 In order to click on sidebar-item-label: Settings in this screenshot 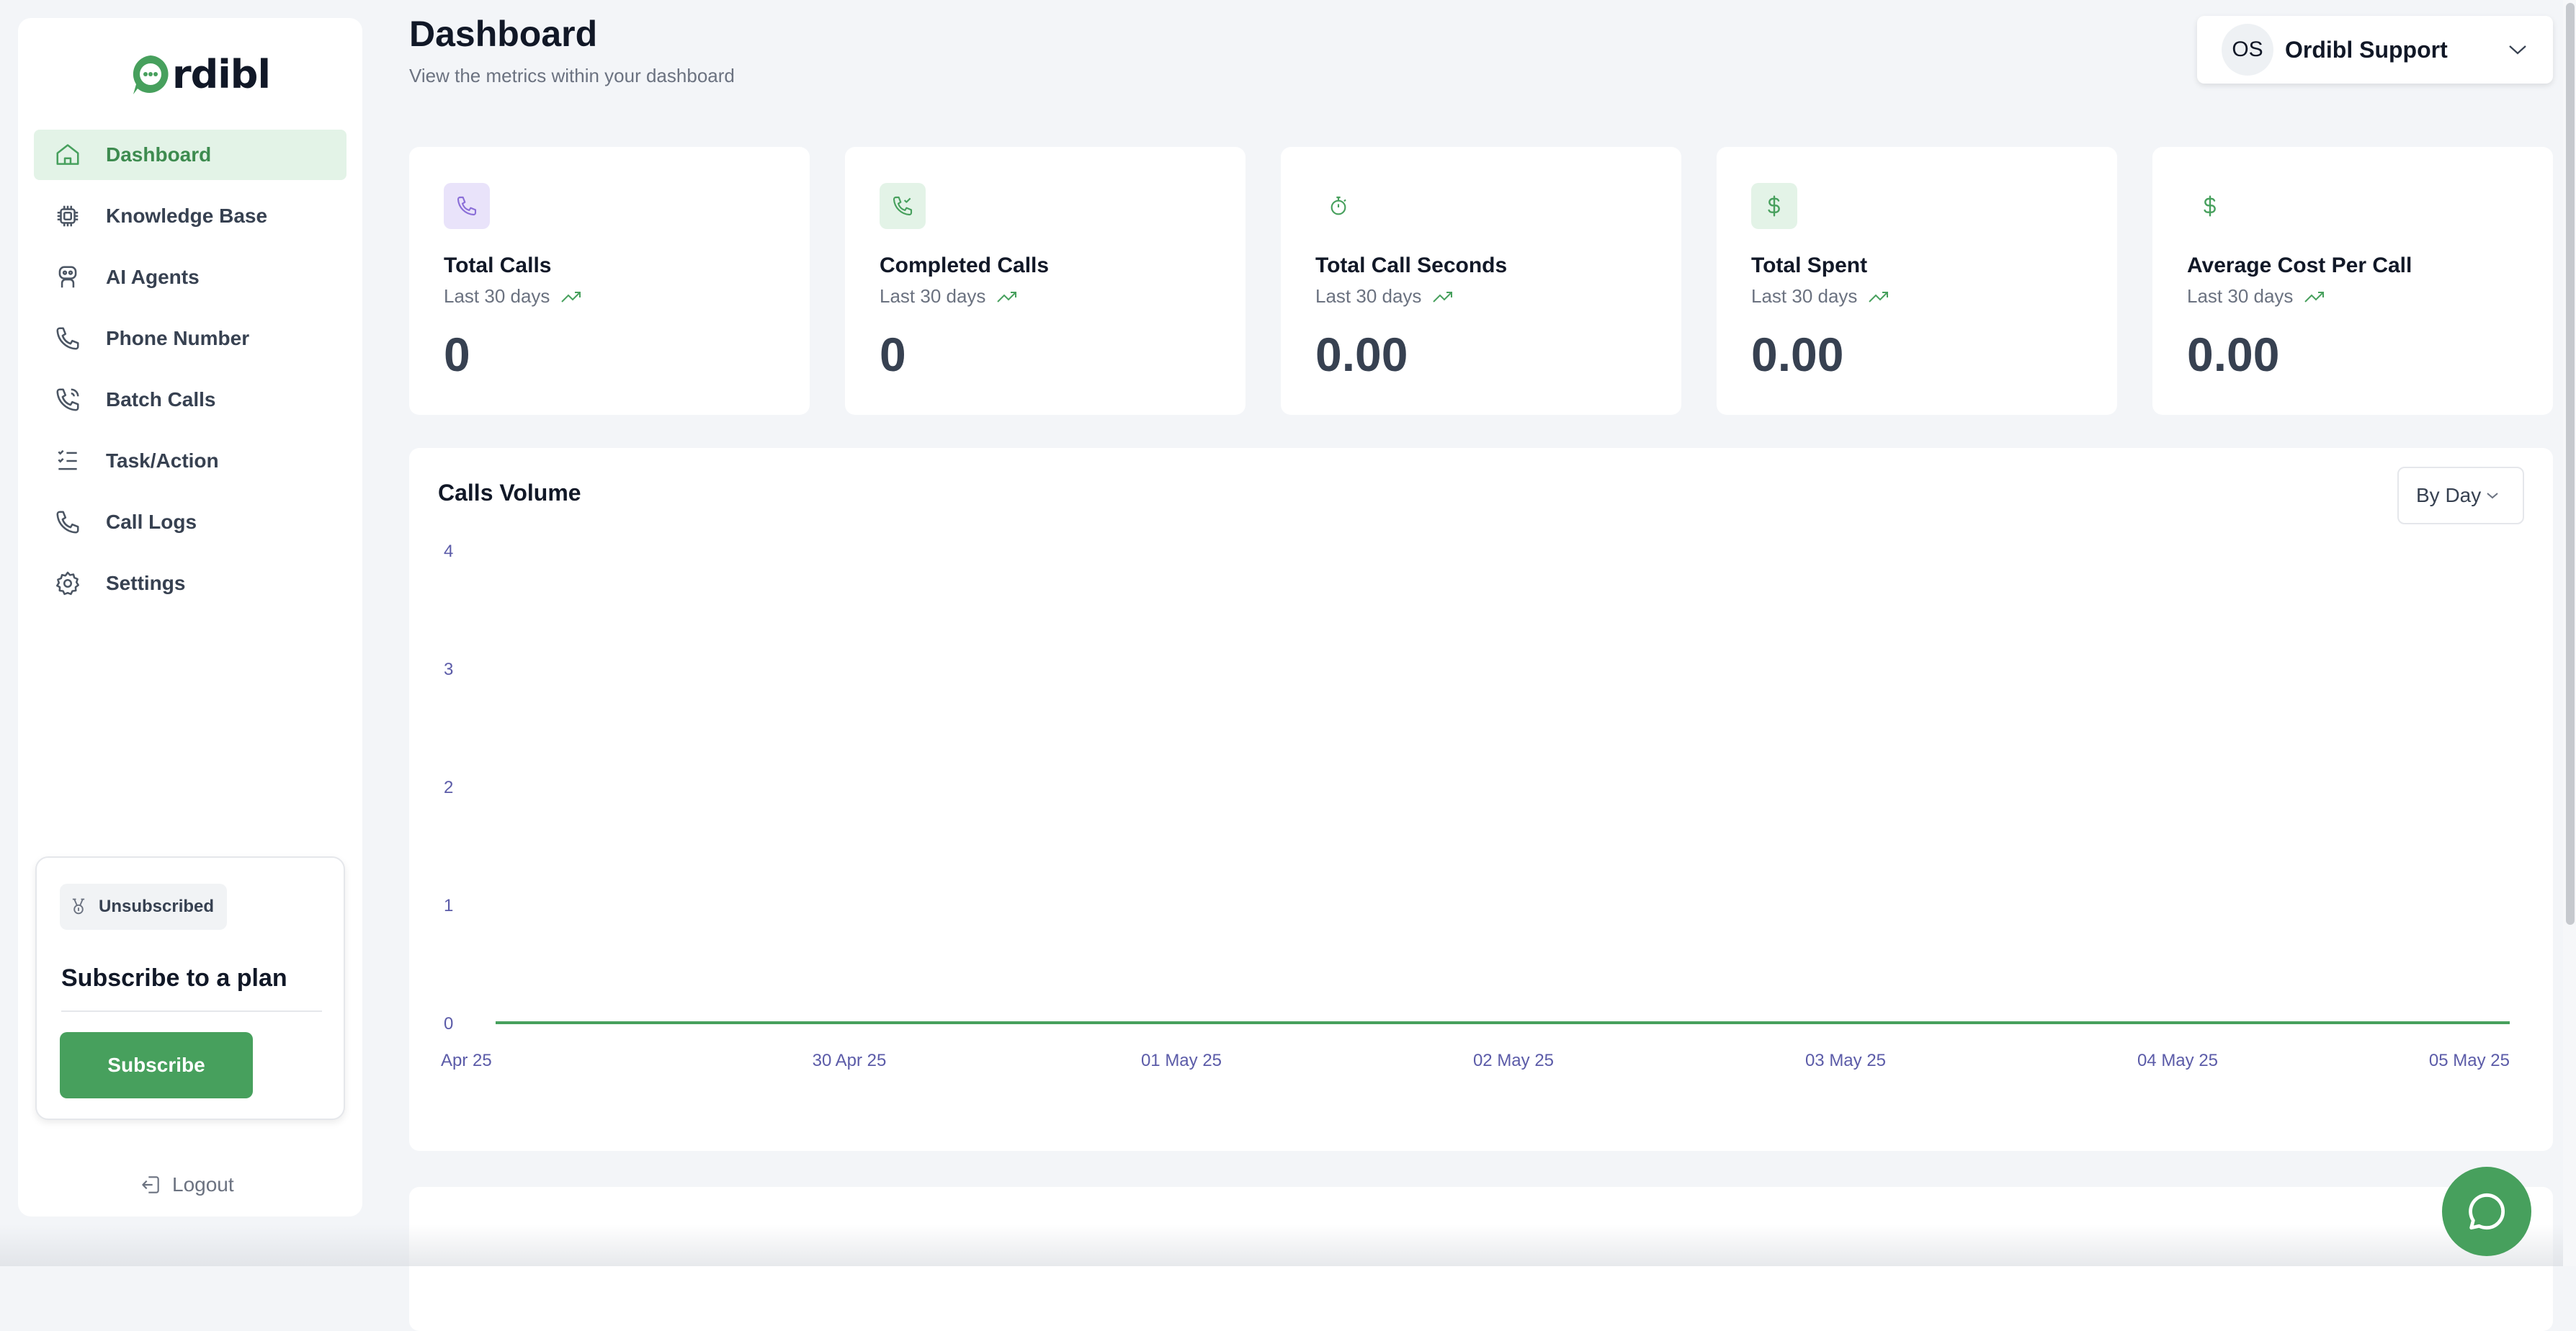, I will do `click(146, 583)`.